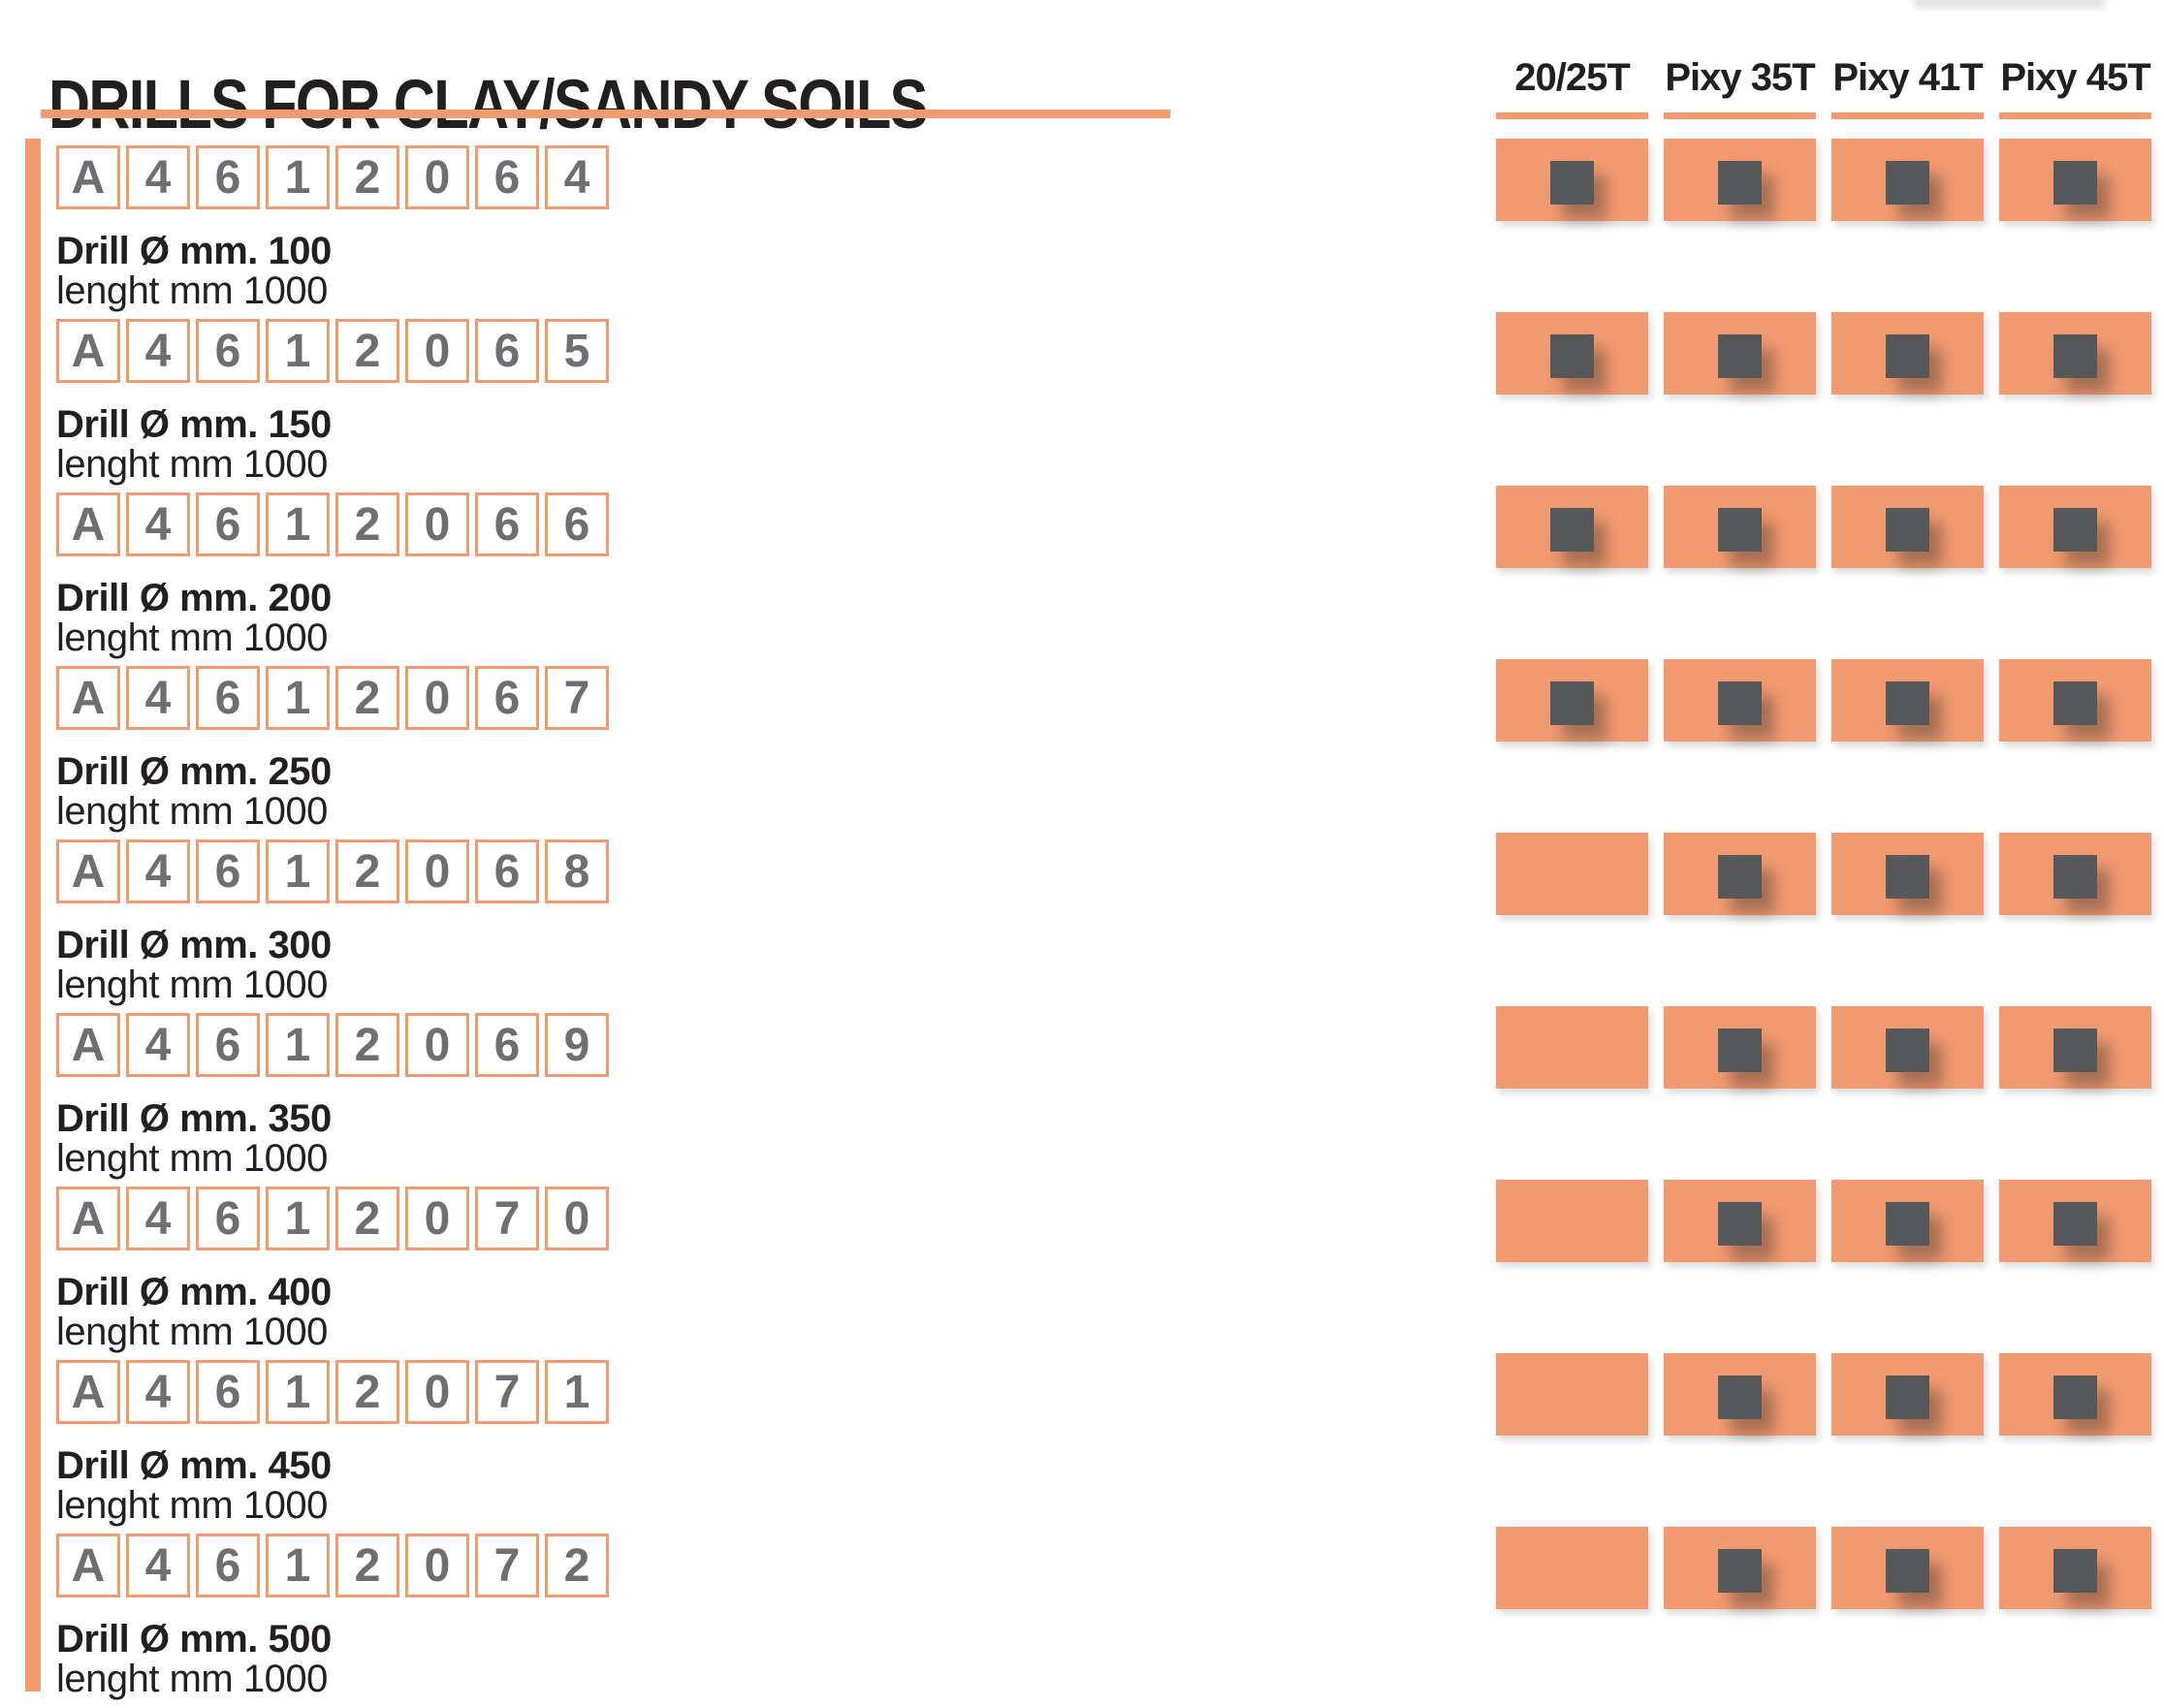  Describe the element at coordinates (194, 424) in the screenshot. I see `product-name: Drill Ø mm. 150` at that location.